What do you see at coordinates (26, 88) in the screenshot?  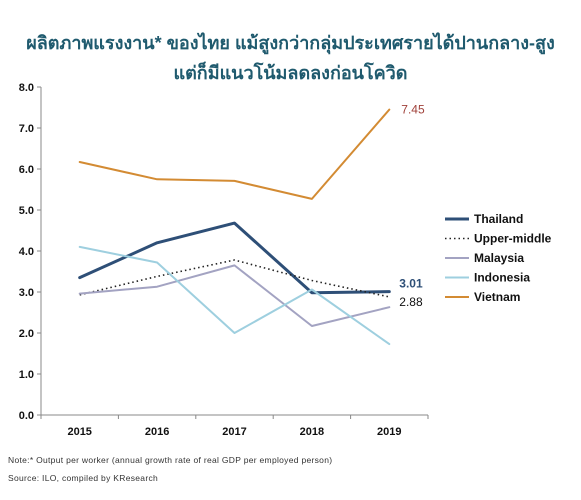 I see `y-tick-label: 8.0` at bounding box center [26, 88].